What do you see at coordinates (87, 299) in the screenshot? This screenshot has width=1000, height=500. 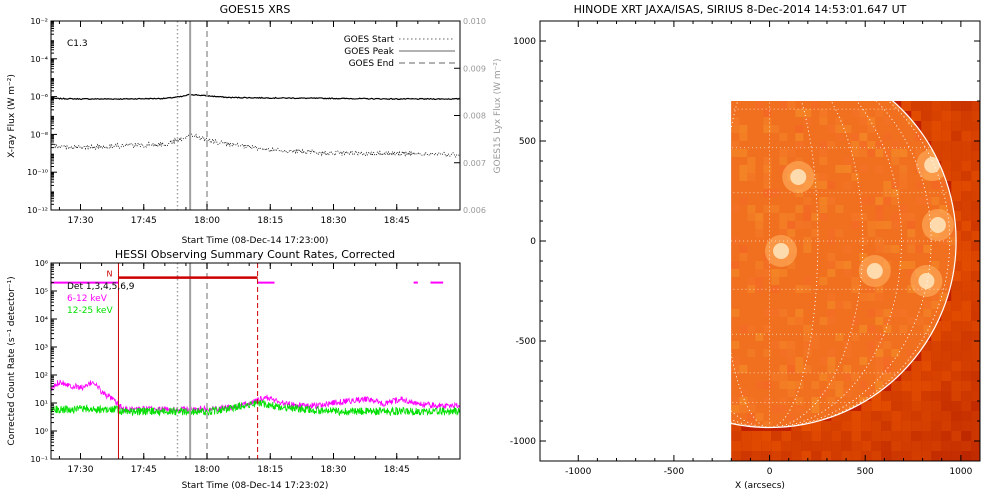 I see `hessi-legend-6-12: 6-12 keV` at bounding box center [87, 299].